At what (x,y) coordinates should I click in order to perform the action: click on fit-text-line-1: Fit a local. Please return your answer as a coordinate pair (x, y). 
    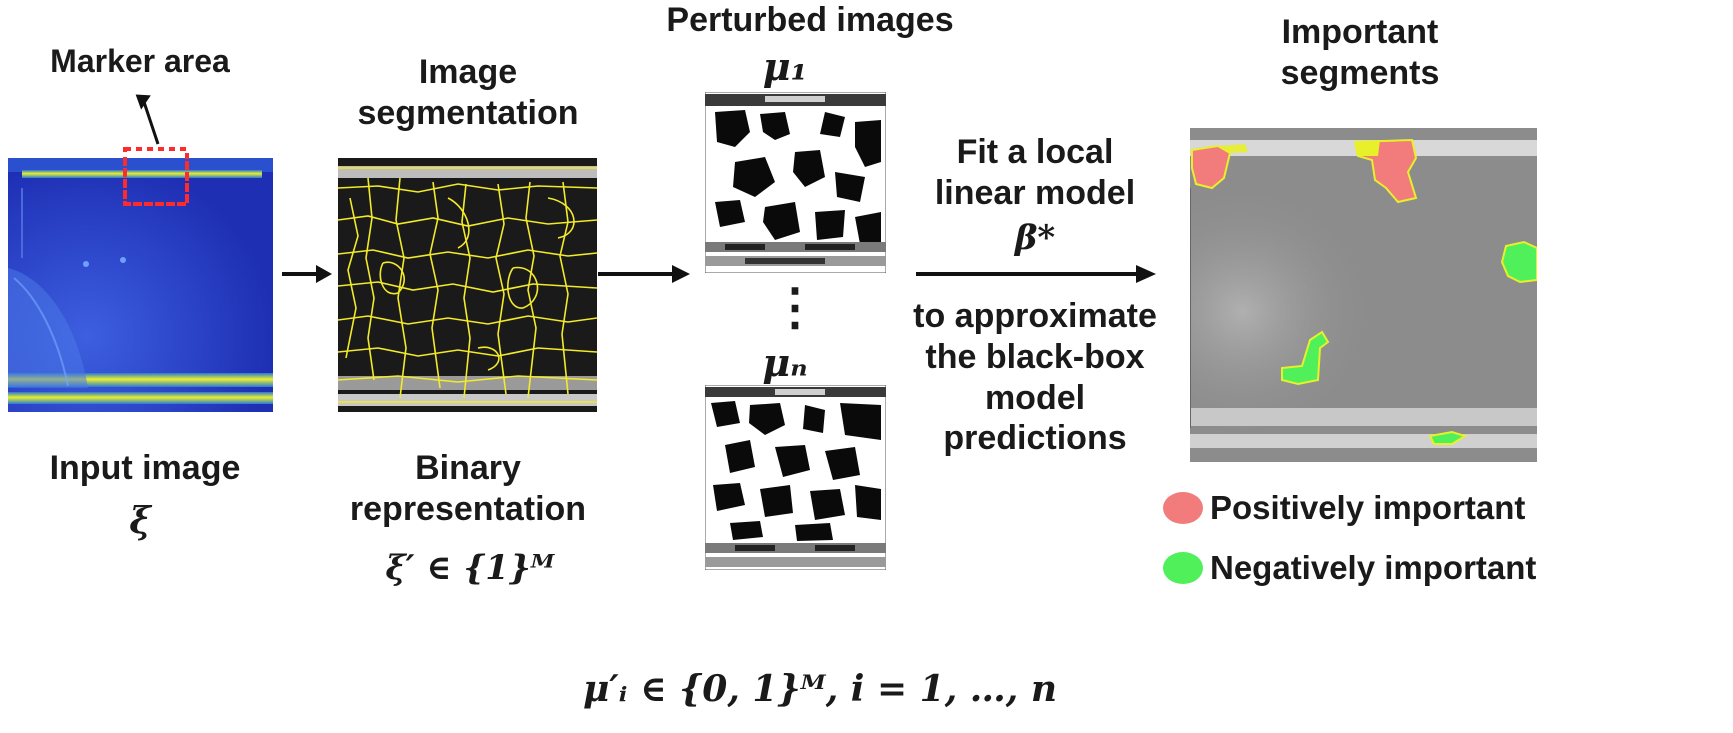
    Looking at the image, I should click on (1035, 152).